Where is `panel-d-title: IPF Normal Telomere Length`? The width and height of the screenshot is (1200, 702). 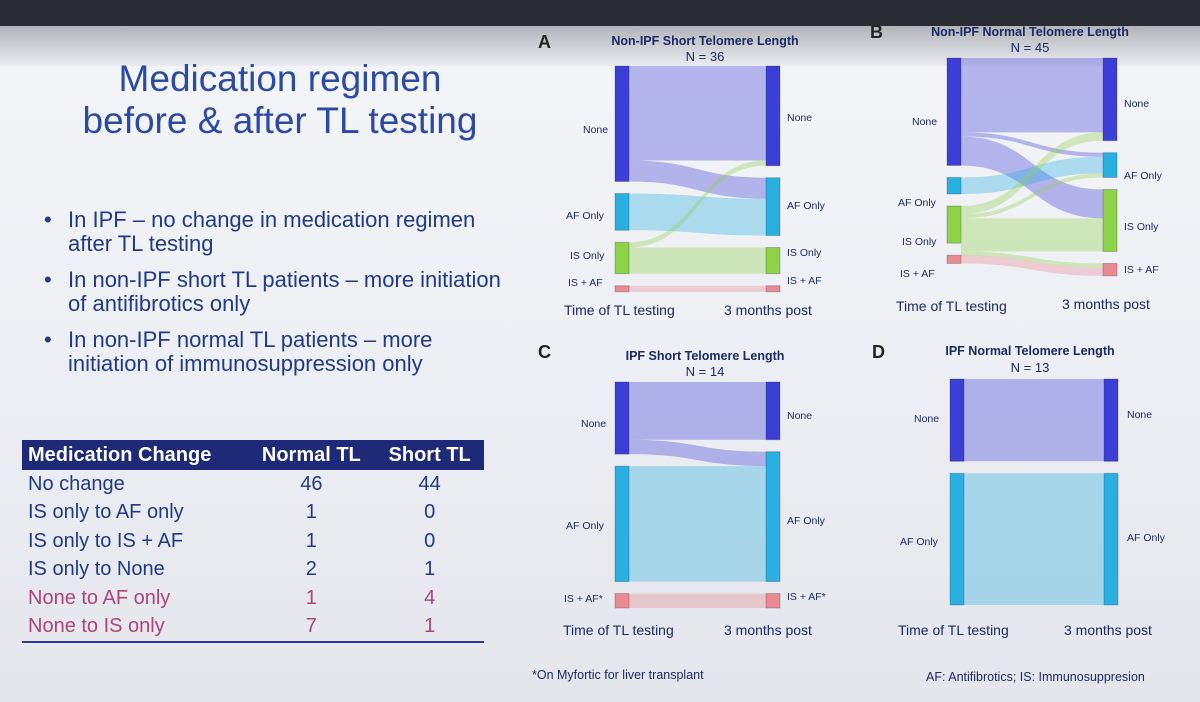
panel-d-title: IPF Normal Telomere Length is located at coordinates (1030, 351).